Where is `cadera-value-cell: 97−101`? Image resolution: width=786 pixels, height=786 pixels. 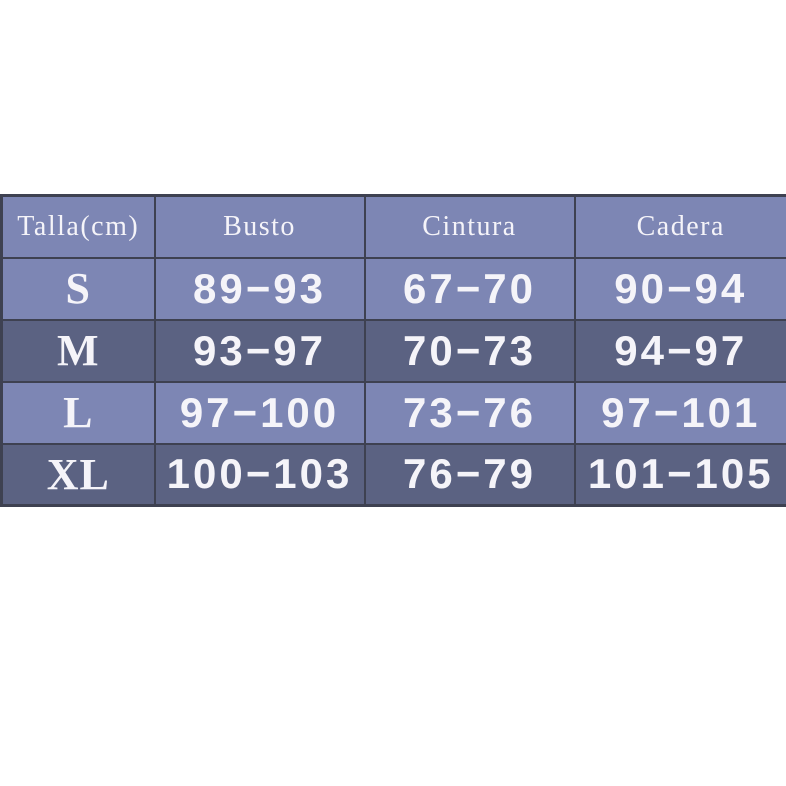 cadera-value-cell: 97−101 is located at coordinates (679, 412).